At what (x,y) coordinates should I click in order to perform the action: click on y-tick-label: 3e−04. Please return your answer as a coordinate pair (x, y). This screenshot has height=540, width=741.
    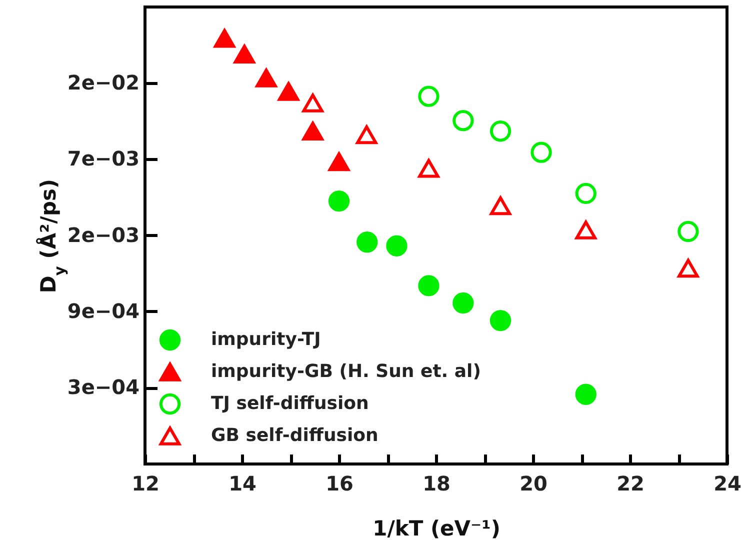
    Looking at the image, I should click on (103, 387).